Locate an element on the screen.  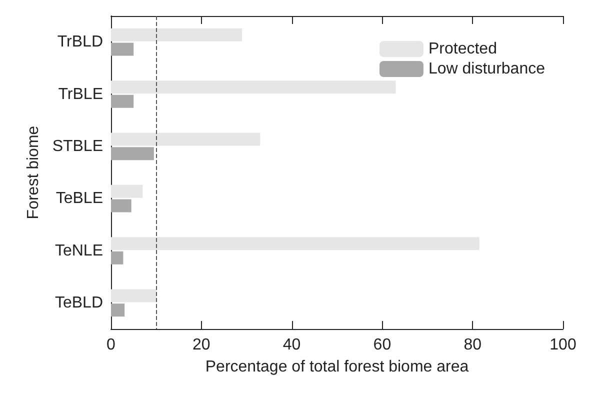
y-tick-label: STBLE is located at coordinates (77, 146).